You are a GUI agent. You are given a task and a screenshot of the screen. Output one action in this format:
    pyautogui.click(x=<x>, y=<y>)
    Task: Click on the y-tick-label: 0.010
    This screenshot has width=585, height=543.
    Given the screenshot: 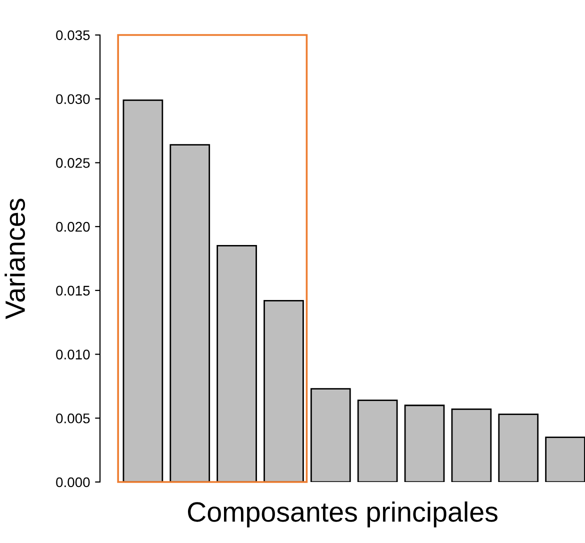 What is the action you would take?
    pyautogui.click(x=73, y=355)
    